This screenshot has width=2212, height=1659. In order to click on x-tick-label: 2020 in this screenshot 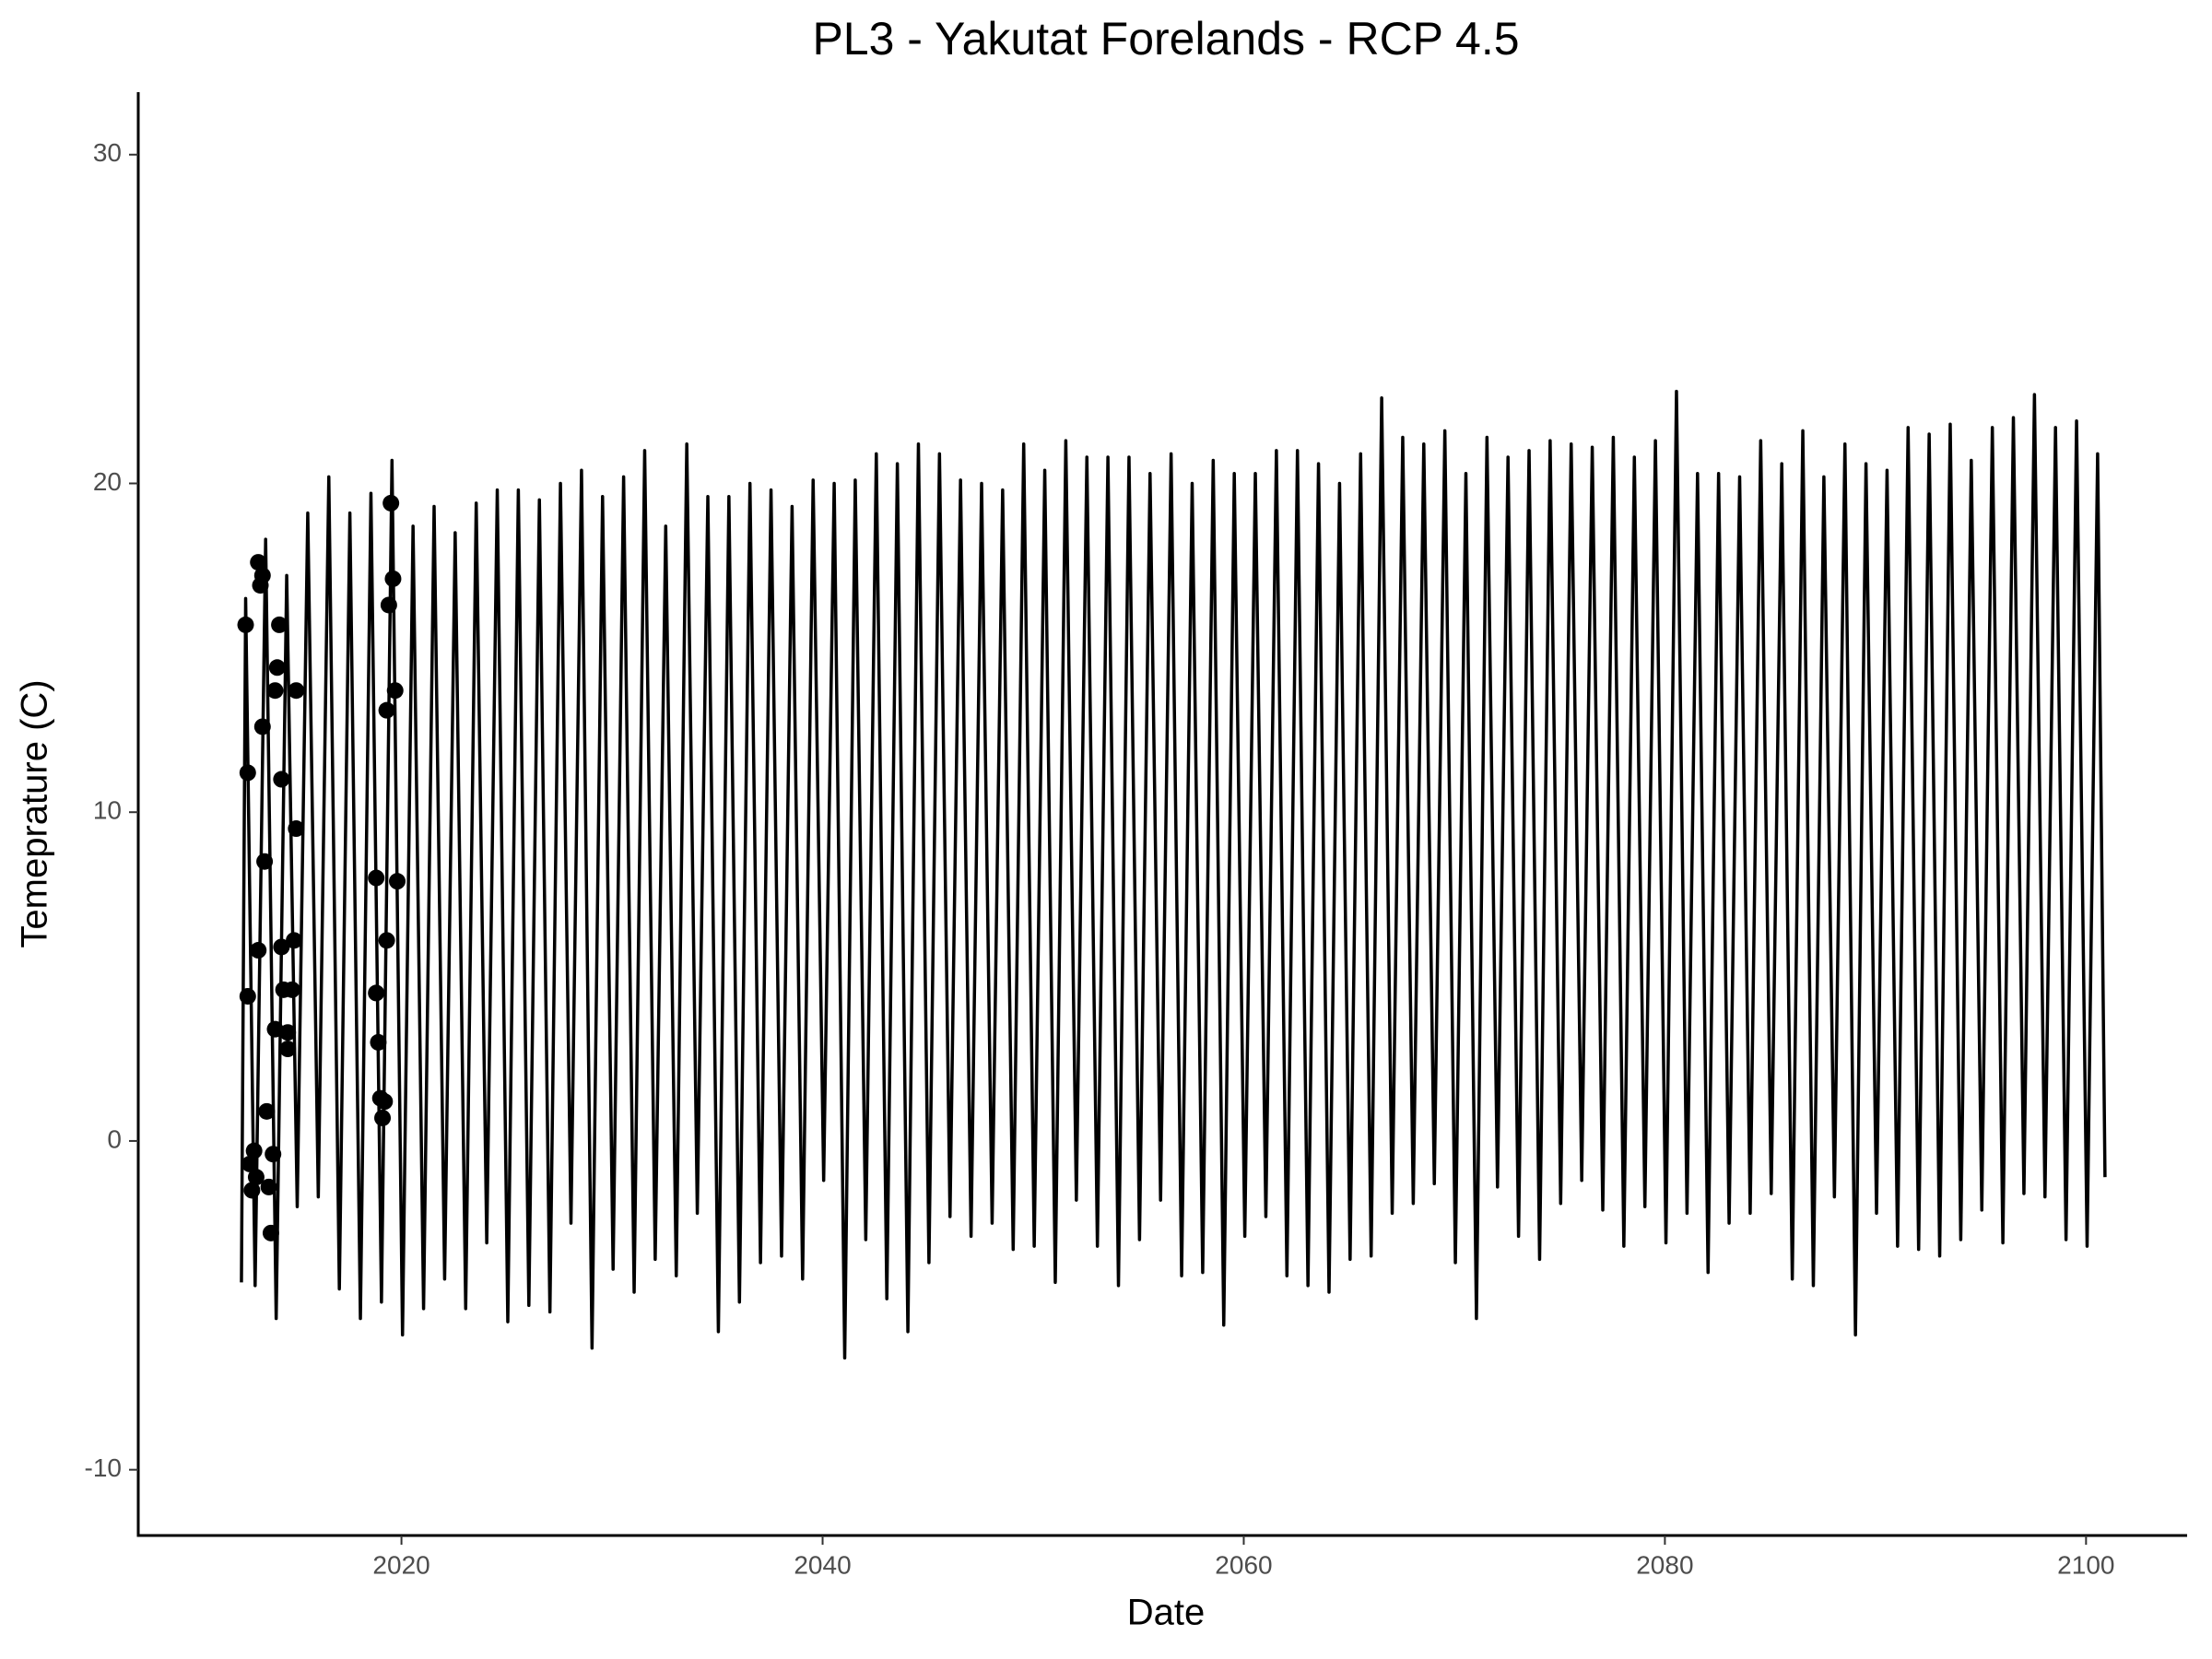, I will do `click(400, 1564)`.